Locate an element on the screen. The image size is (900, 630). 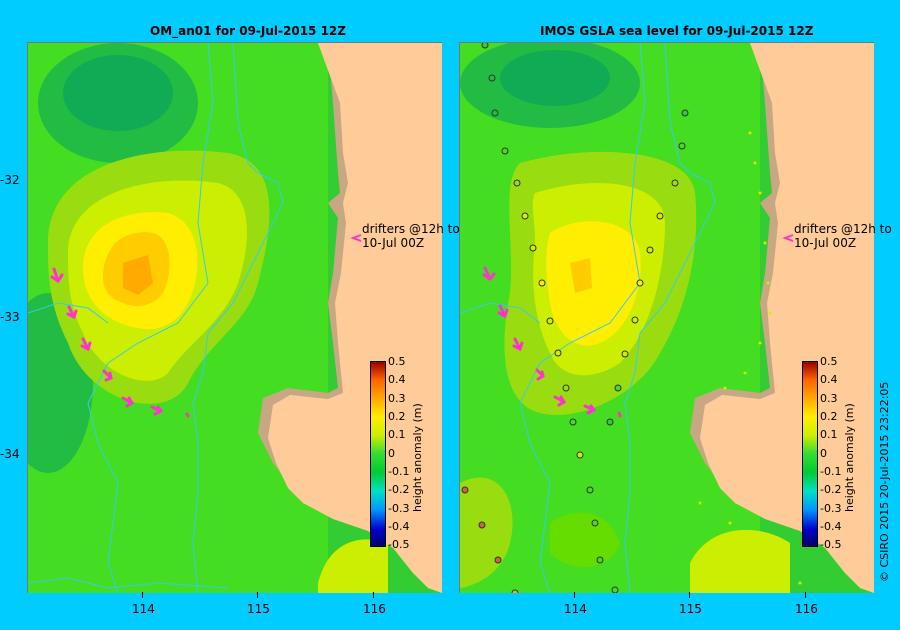
right-lon-label-115: 115 is located at coordinates (690, 609).